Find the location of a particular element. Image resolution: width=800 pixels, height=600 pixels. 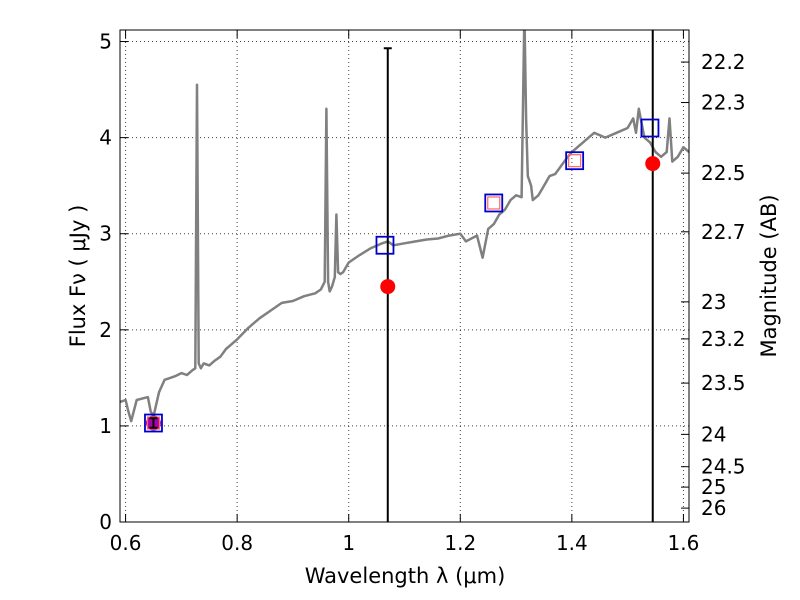

x-tick-label-5: 1.6 is located at coordinates (684, 543).